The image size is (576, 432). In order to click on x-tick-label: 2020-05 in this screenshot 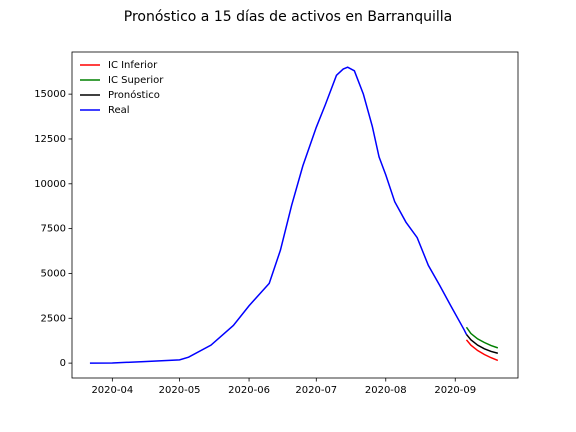, I will do `click(180, 390)`.